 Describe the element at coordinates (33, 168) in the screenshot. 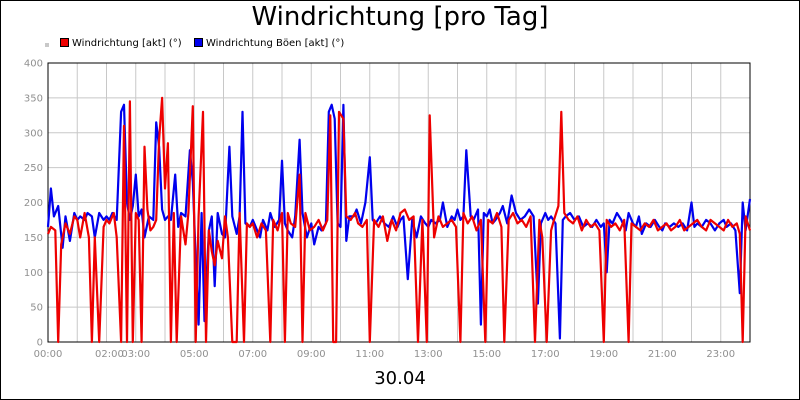

I see `y-tick-label: 250` at that location.